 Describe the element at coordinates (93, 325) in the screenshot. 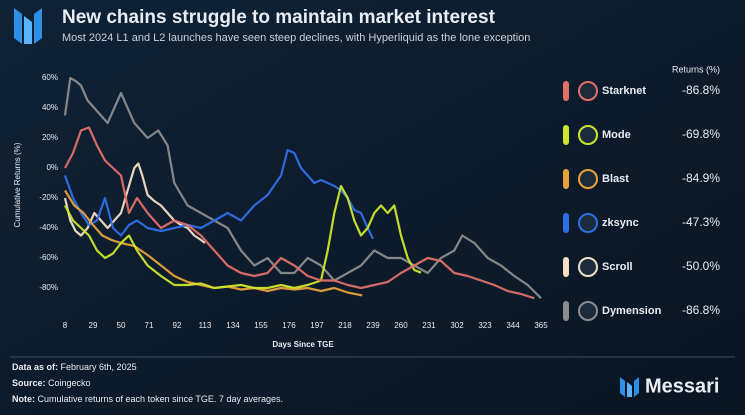

I see `x-tick-label: 29` at that location.